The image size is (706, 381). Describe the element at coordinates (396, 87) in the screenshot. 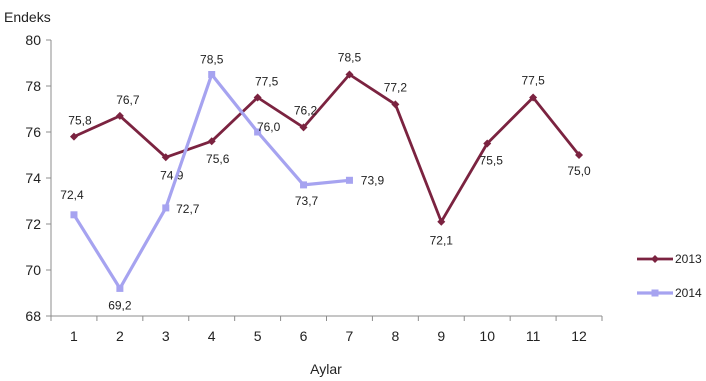

I see `data-label: 77,2` at that location.